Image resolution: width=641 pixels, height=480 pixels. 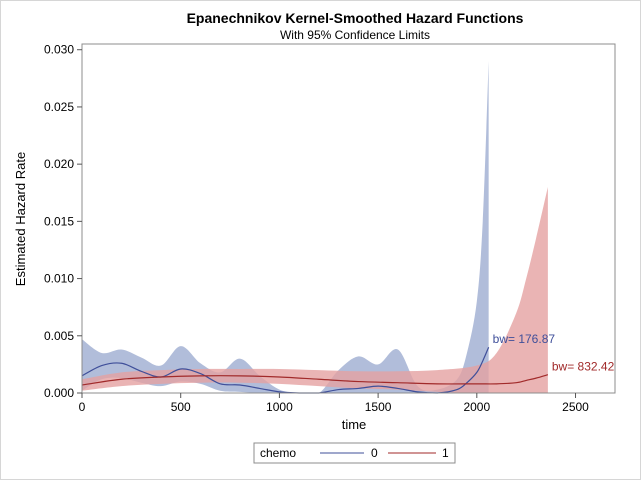 What do you see at coordinates (59, 336) in the screenshot?
I see `y-tick-label: 0.005` at bounding box center [59, 336].